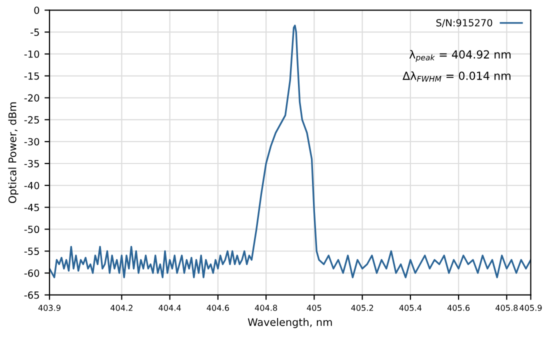 This screenshot has height=339, width=550. What do you see at coordinates (32, 230) in the screenshot?
I see `y-tick-label: -50` at bounding box center [32, 230].